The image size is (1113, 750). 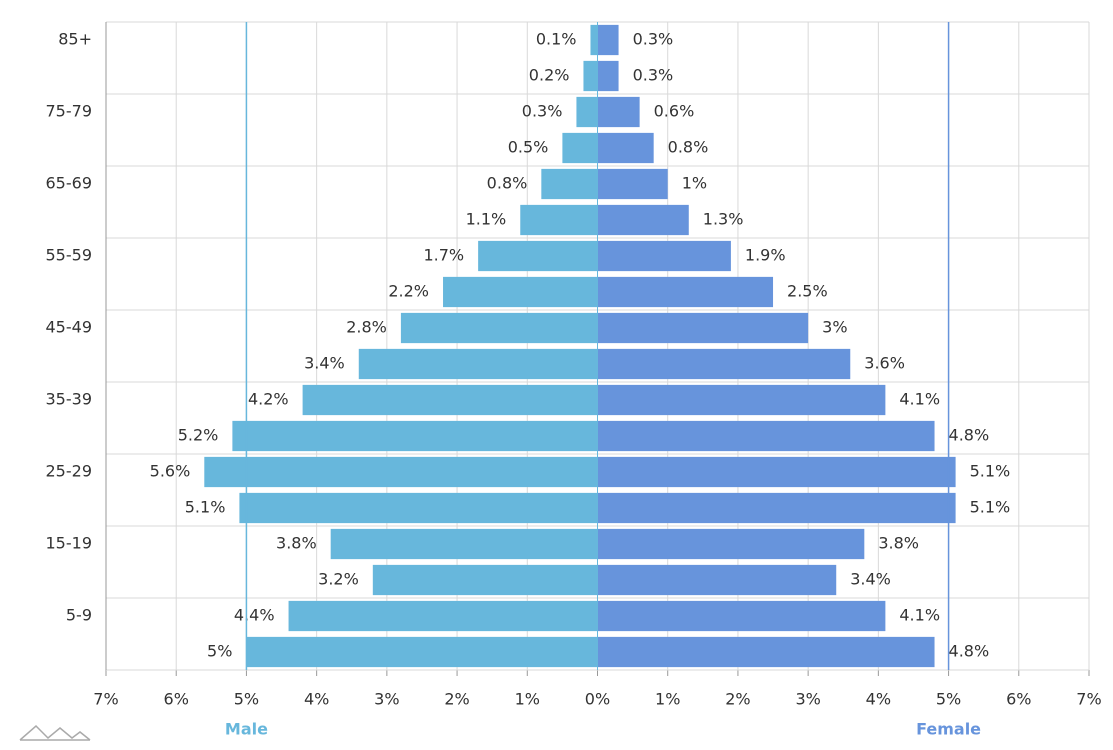 I want to click on value-label: 2.2%, so click(x=408, y=291).